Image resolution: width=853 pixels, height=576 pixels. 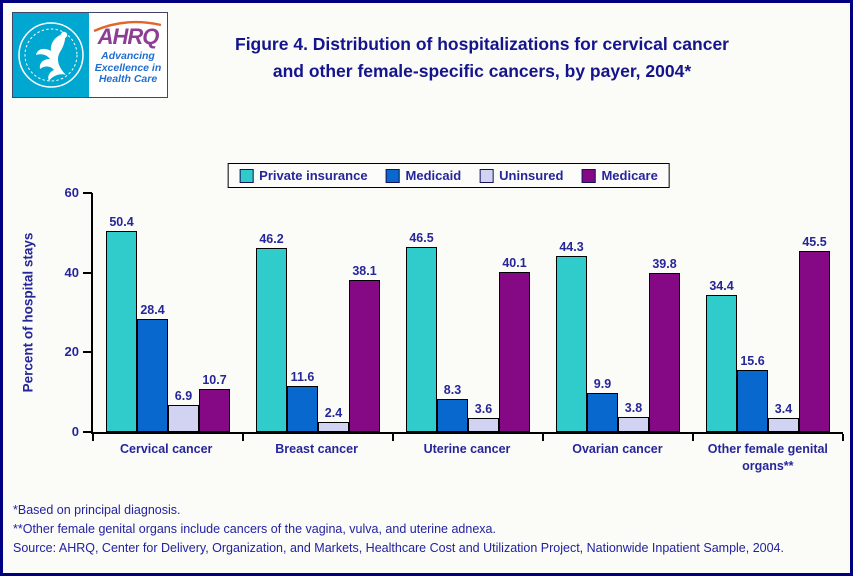 What do you see at coordinates (121, 323) in the screenshot?
I see `bar-private-insurance-cervical-cancer: 50.4` at bounding box center [121, 323].